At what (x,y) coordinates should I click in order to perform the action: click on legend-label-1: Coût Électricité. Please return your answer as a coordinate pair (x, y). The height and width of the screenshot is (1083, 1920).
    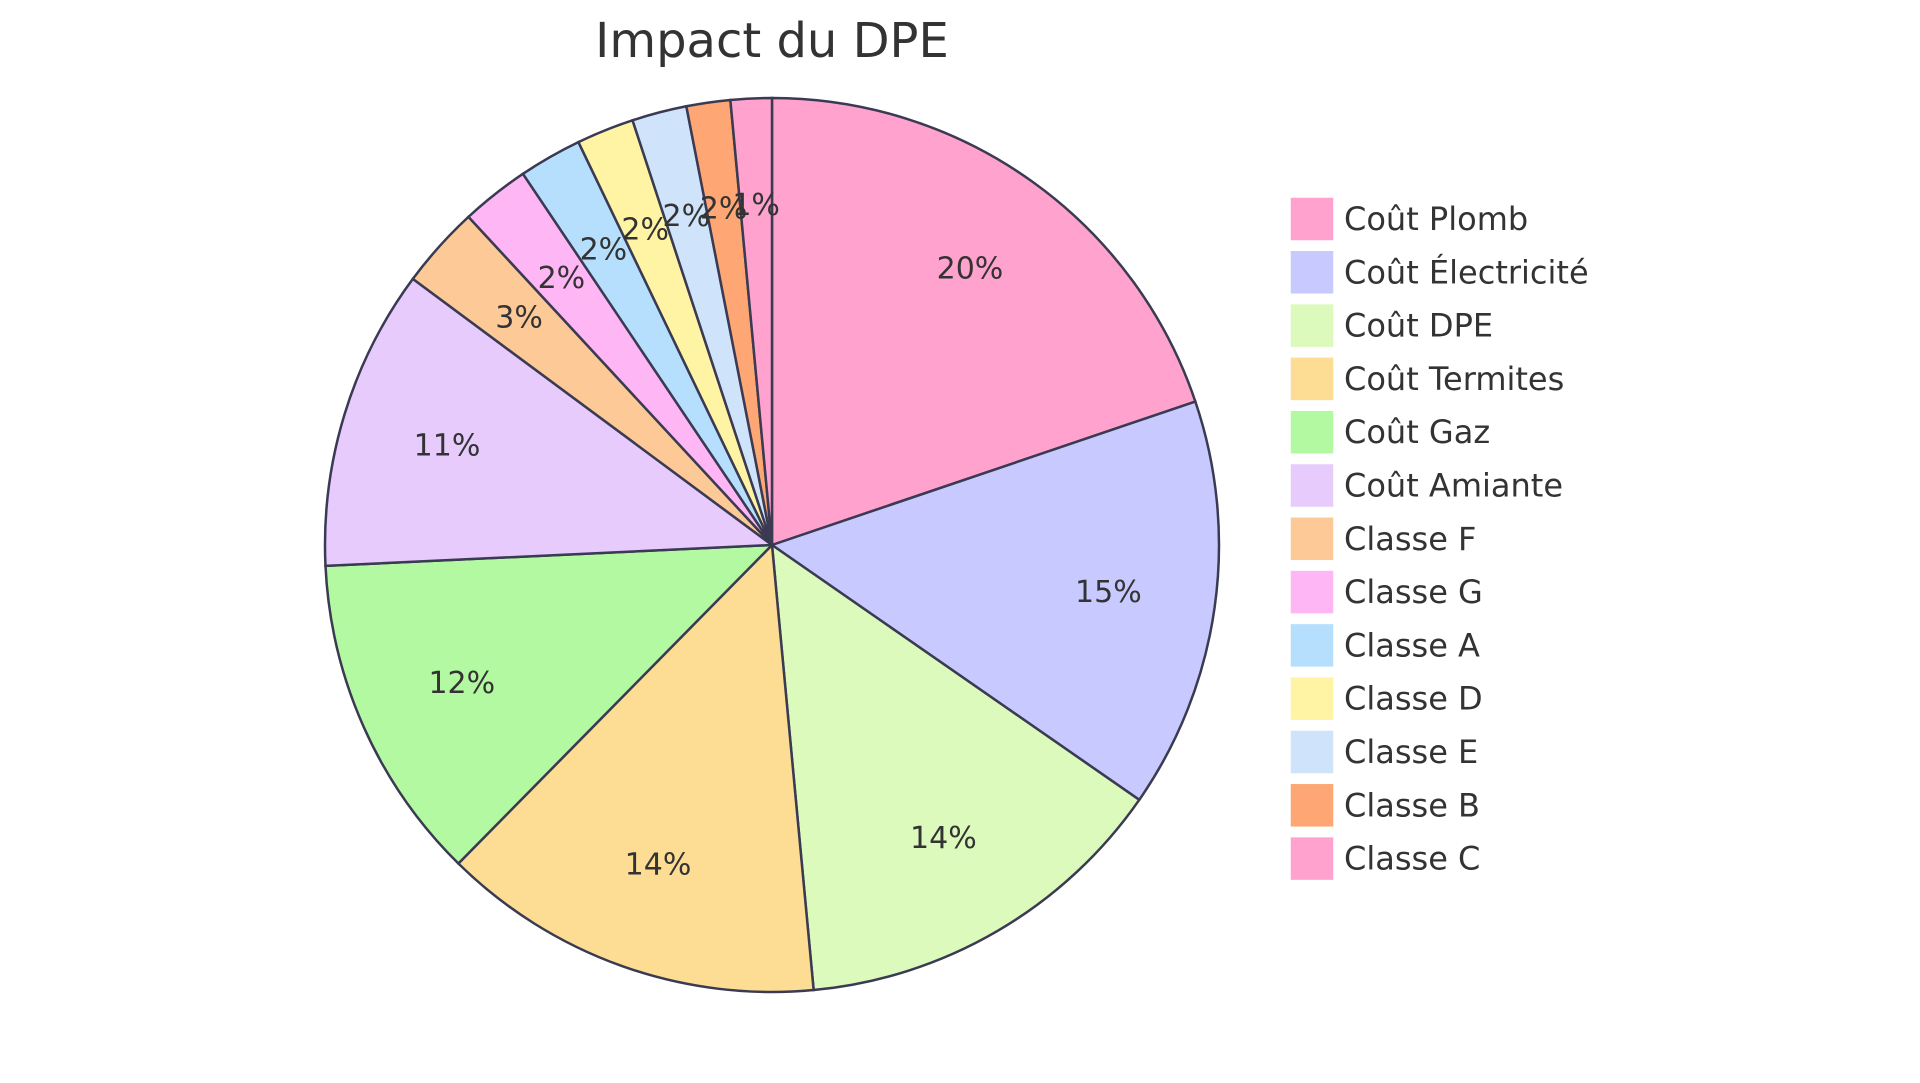
    Looking at the image, I should click on (1466, 272).